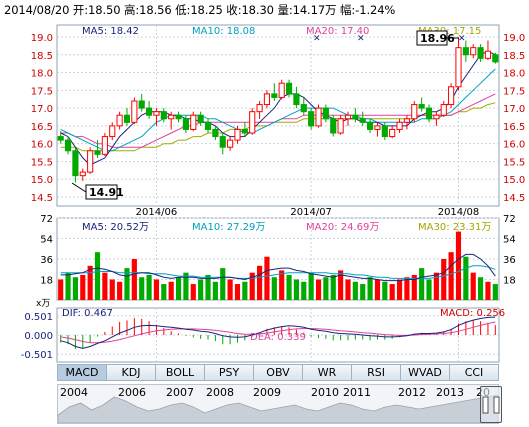 This screenshot has width=529, height=427. I want to click on date-x-tick: 2014/06, so click(157, 212).